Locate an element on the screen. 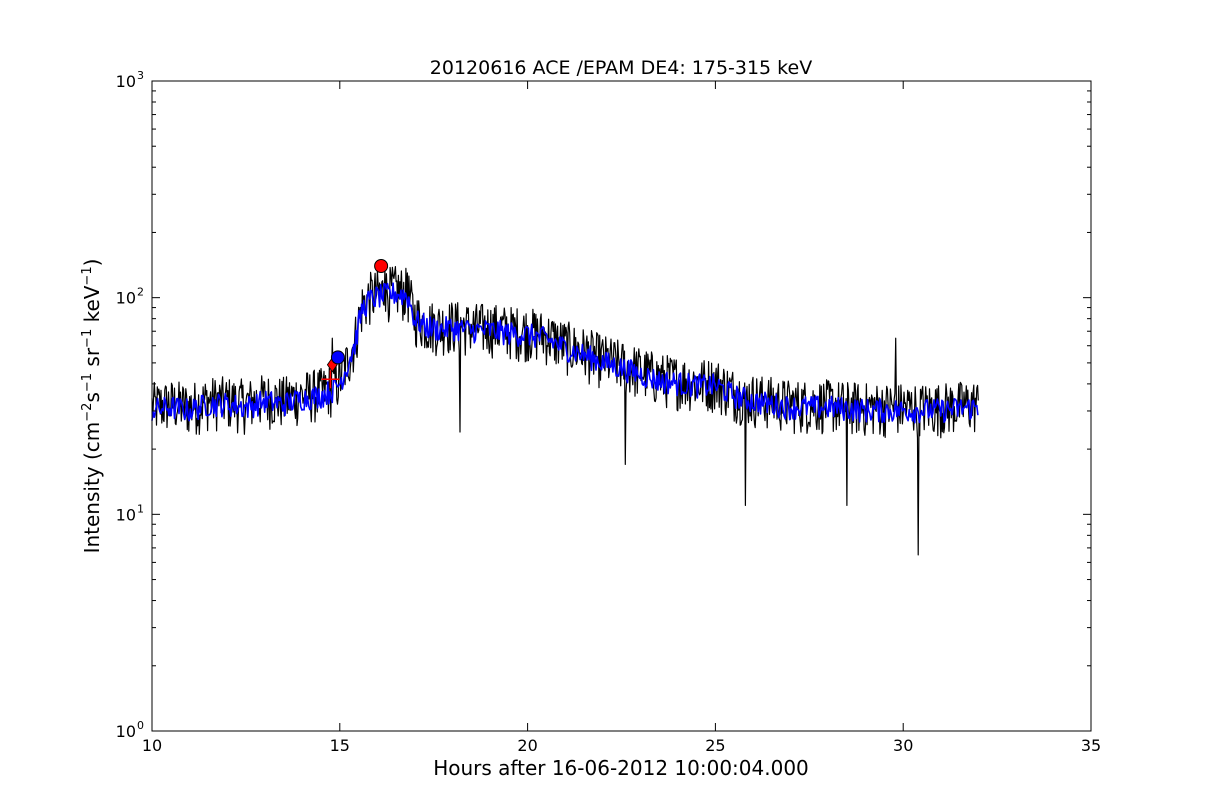 Image resolution: width=1212 pixels, height=812 pixels. x-tick-label: 25 is located at coordinates (715, 745).